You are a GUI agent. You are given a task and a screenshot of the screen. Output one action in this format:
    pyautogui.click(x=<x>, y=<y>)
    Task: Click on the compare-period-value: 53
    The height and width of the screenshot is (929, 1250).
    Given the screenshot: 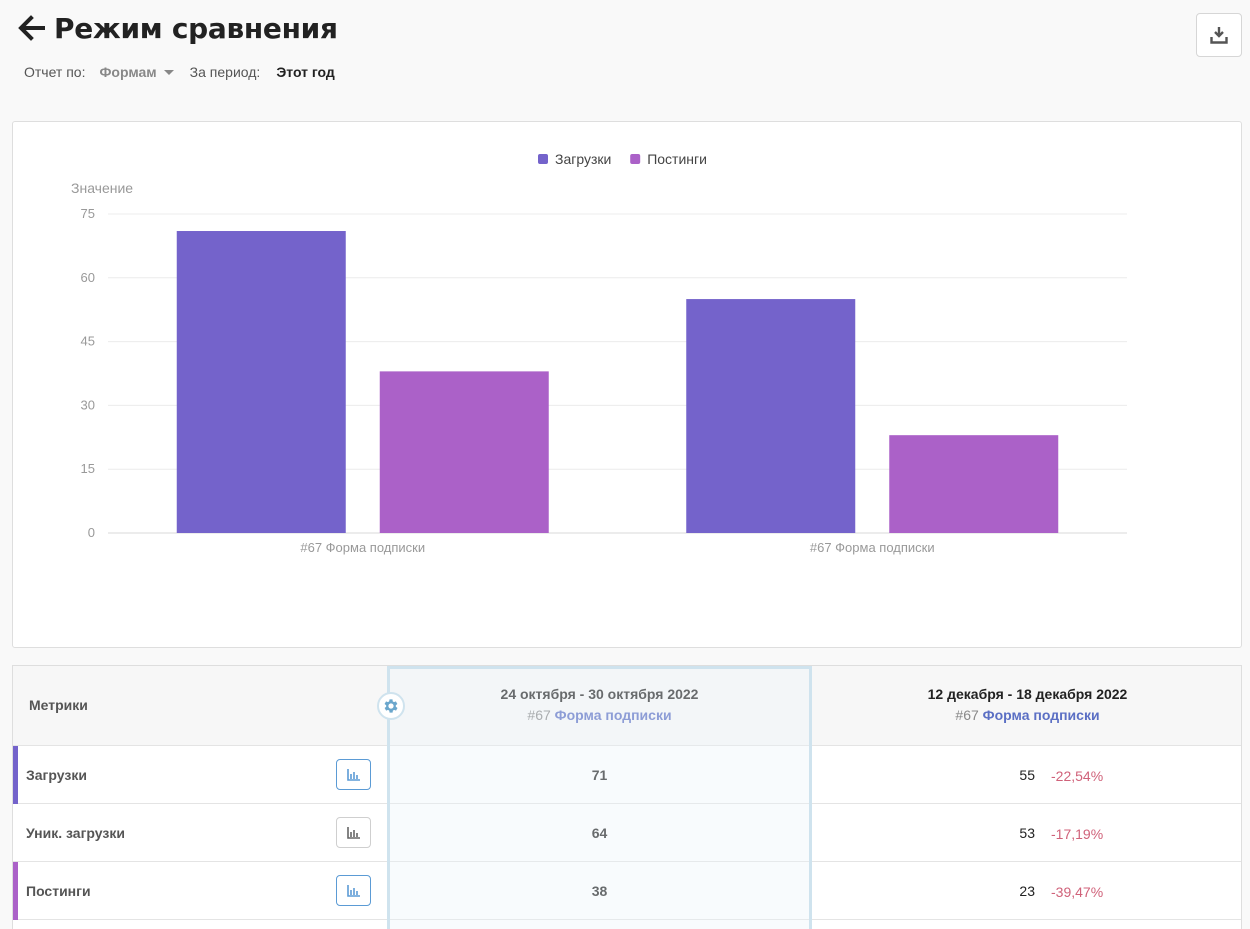 What is the action you would take?
    pyautogui.click(x=1027, y=833)
    